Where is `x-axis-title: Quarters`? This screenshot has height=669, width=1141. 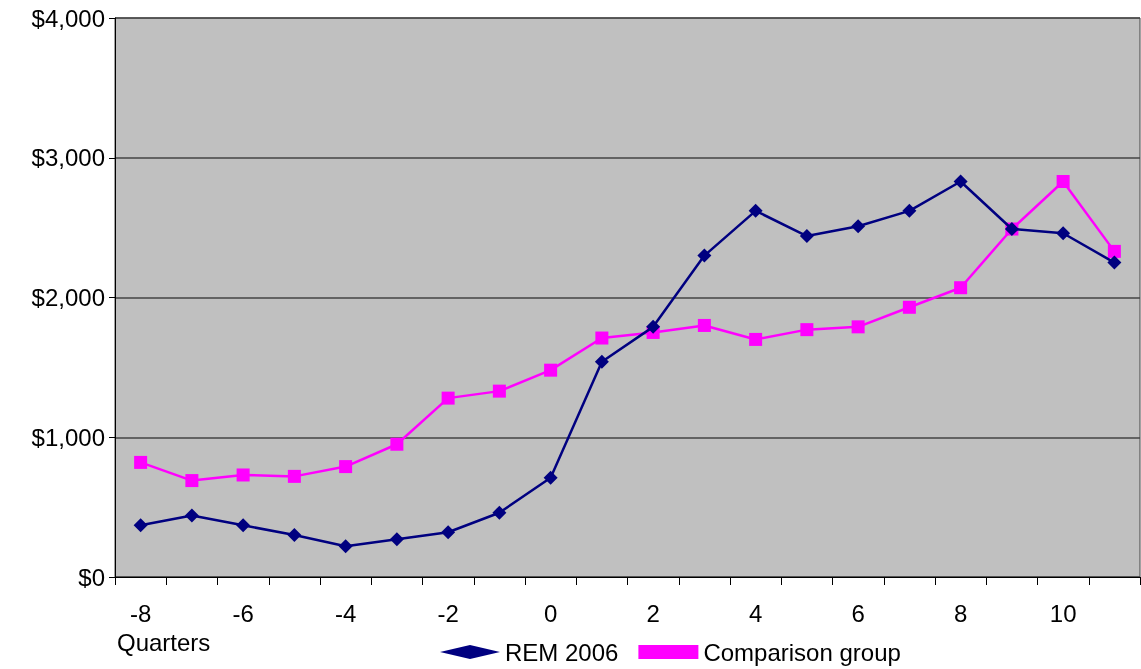 x-axis-title: Quarters is located at coordinates (164, 642).